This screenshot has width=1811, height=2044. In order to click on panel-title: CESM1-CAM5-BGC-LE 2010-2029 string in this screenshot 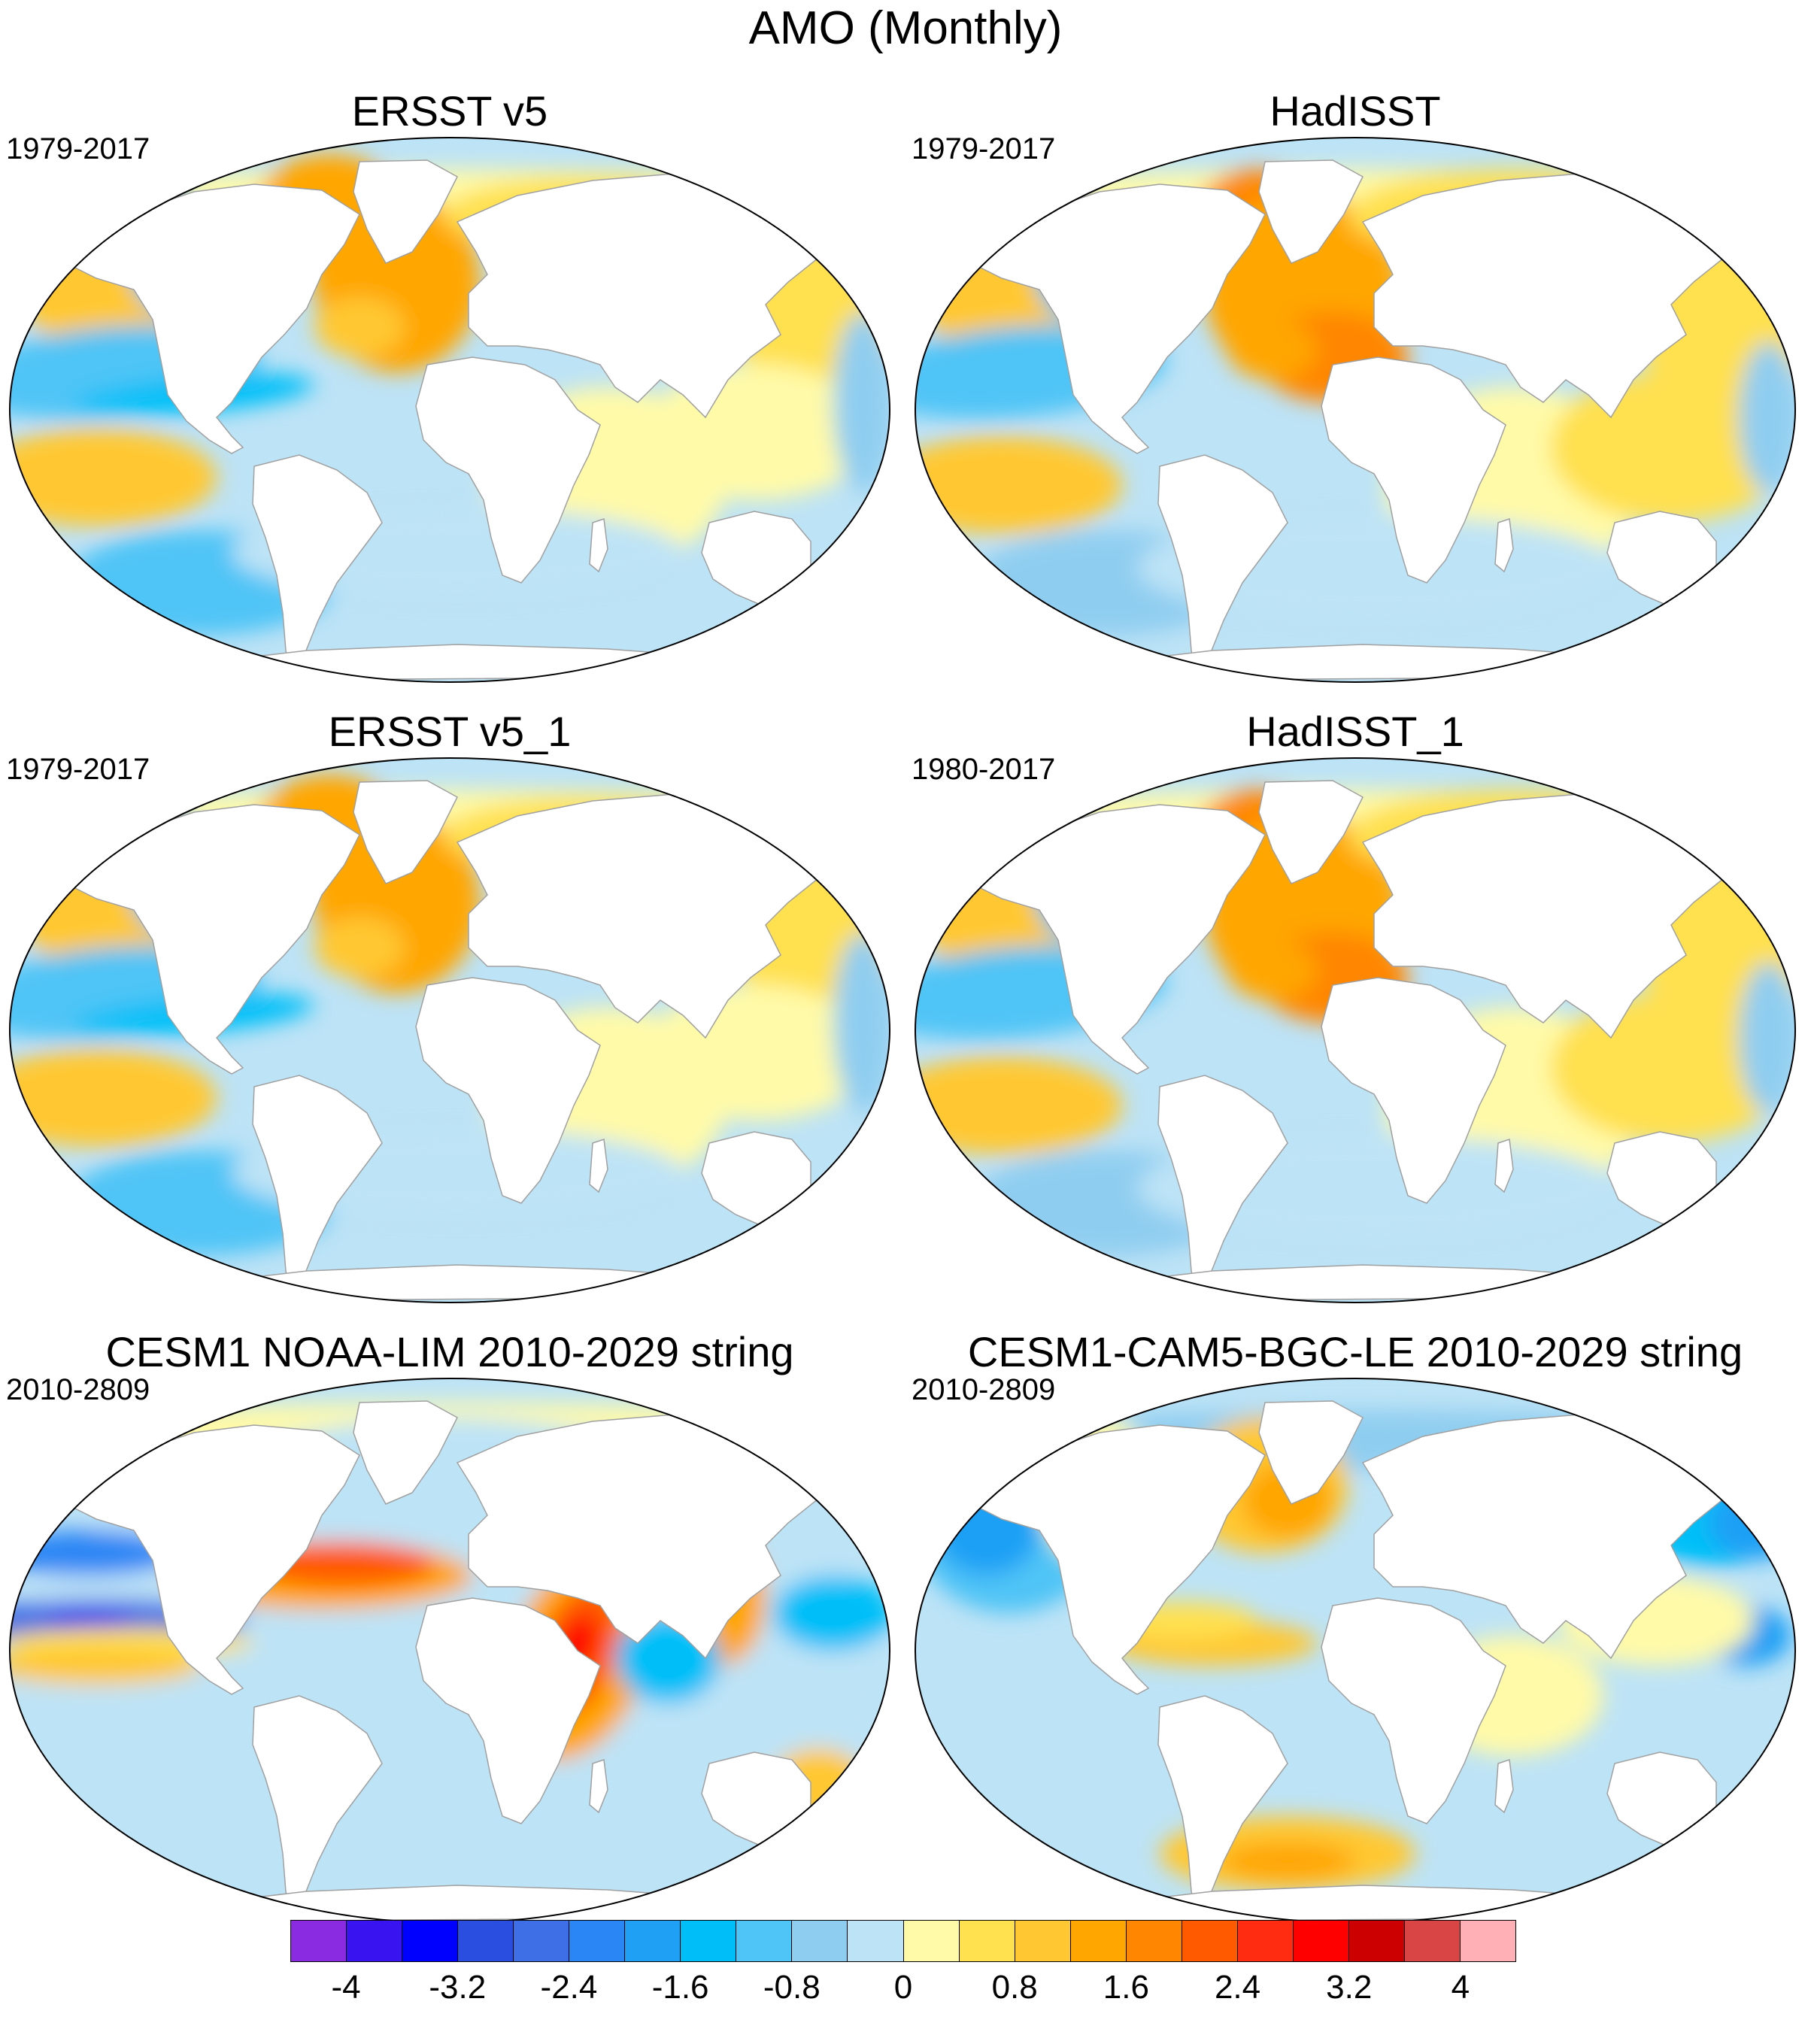, I will do `click(1355, 1351)`.